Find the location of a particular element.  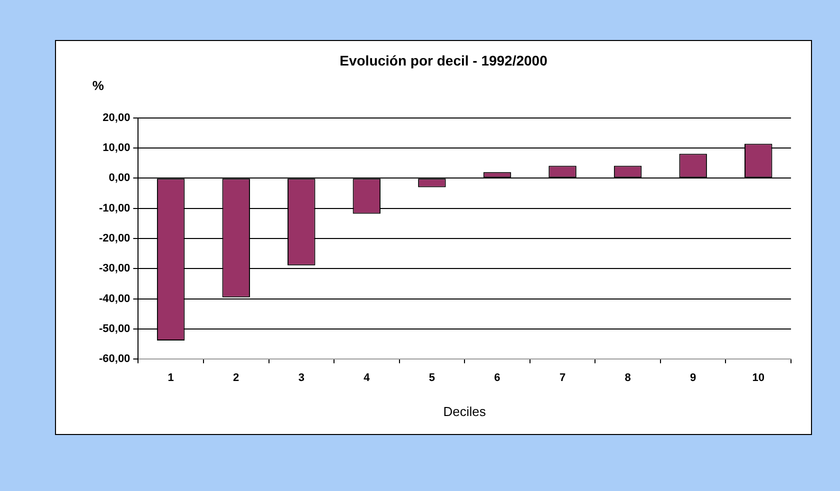

x-tick-label: 1 is located at coordinates (171, 378).